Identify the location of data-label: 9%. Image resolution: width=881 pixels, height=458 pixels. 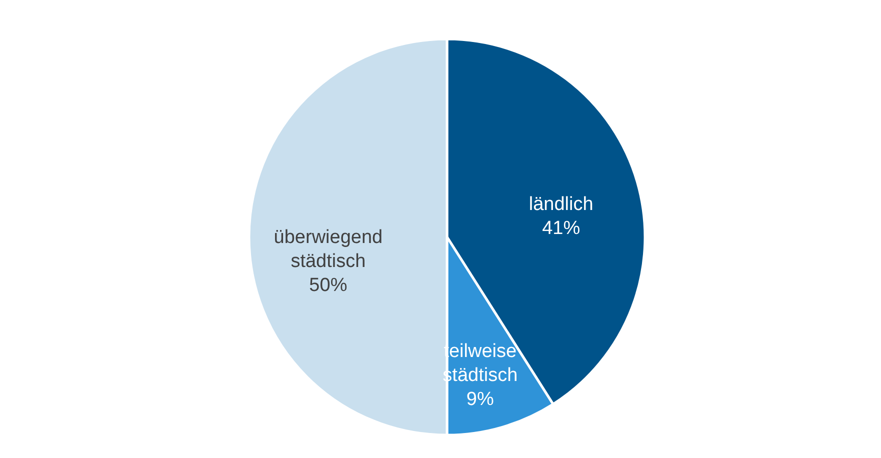
(480, 399).